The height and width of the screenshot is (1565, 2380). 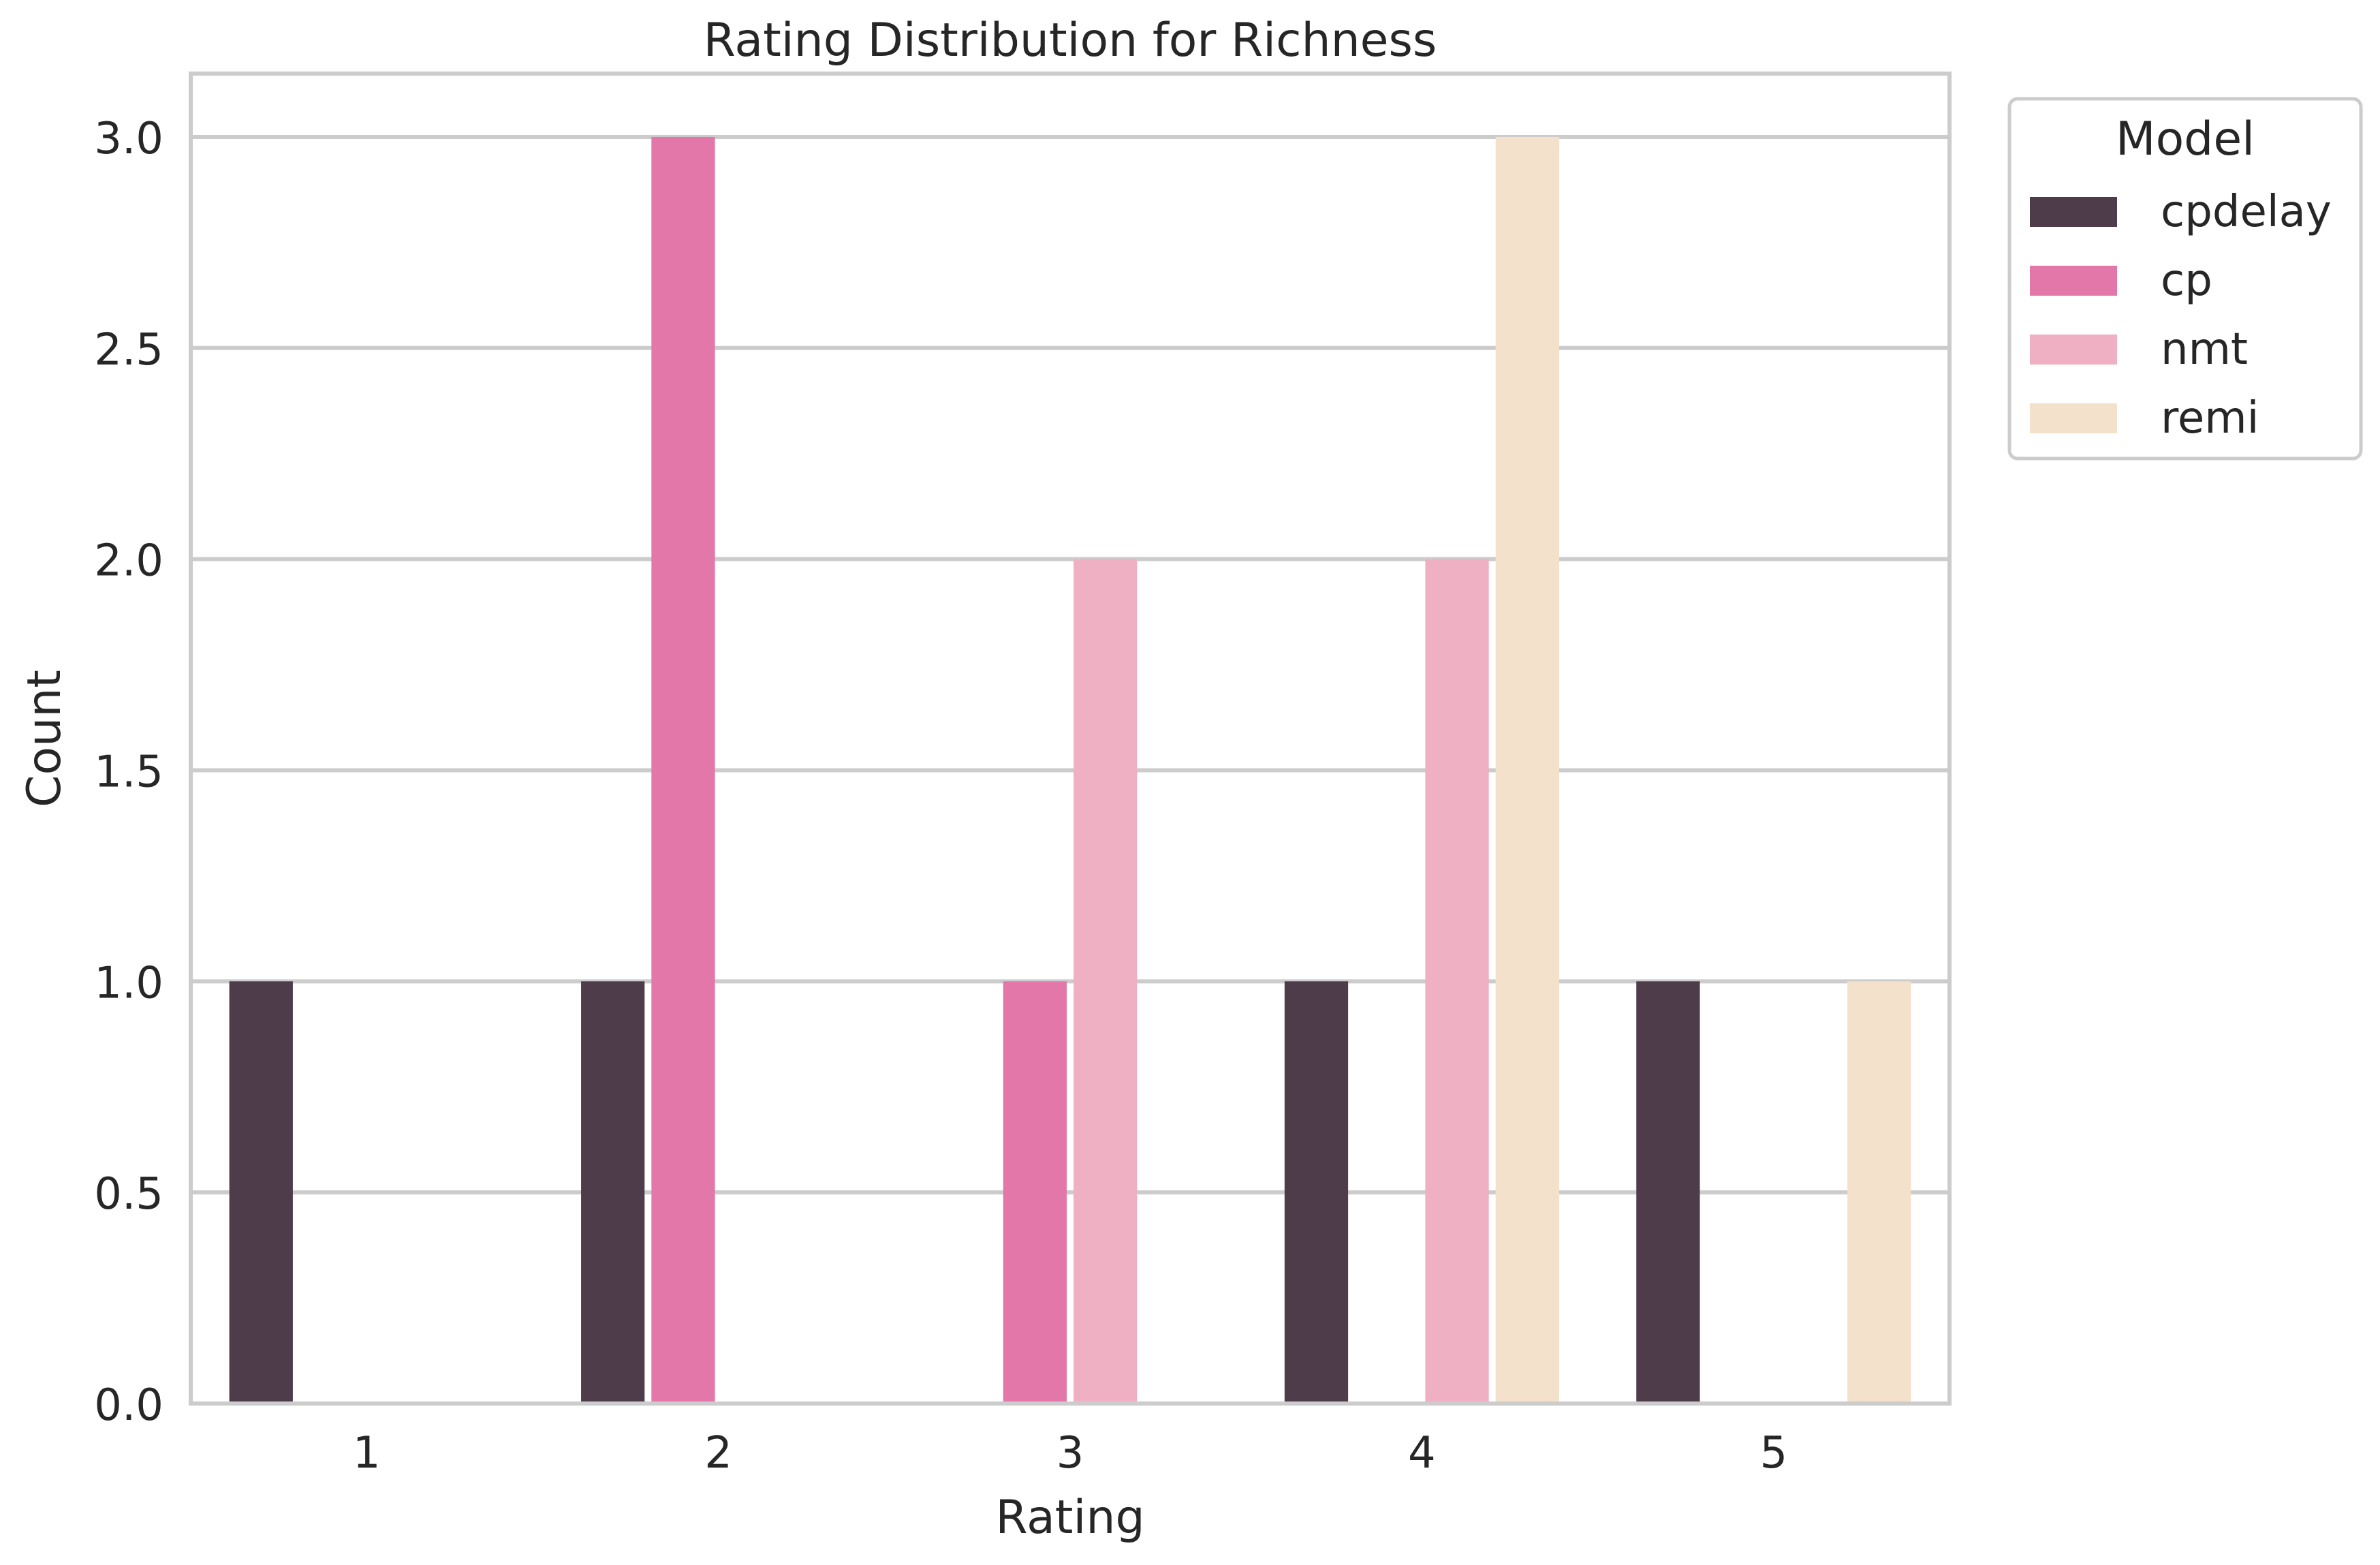 I want to click on x-tick-label: 3, so click(x=1070, y=1453).